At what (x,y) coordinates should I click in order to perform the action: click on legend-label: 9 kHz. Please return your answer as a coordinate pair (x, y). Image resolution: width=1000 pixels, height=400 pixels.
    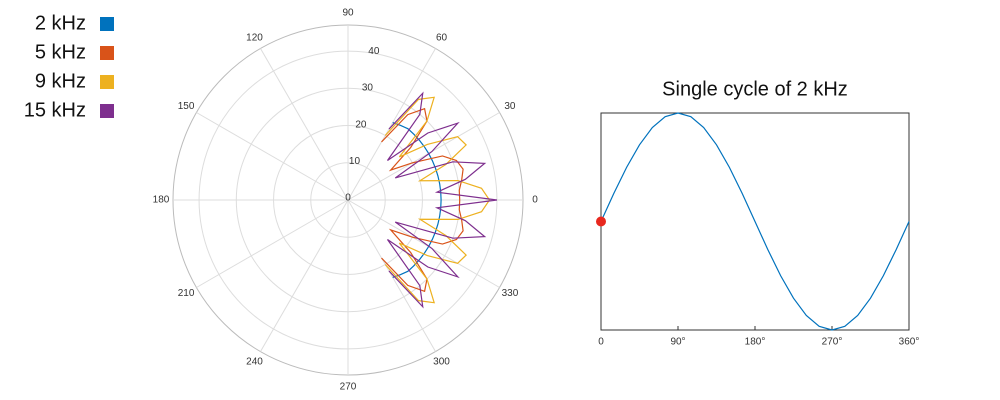
    Looking at the image, I should click on (60, 81).